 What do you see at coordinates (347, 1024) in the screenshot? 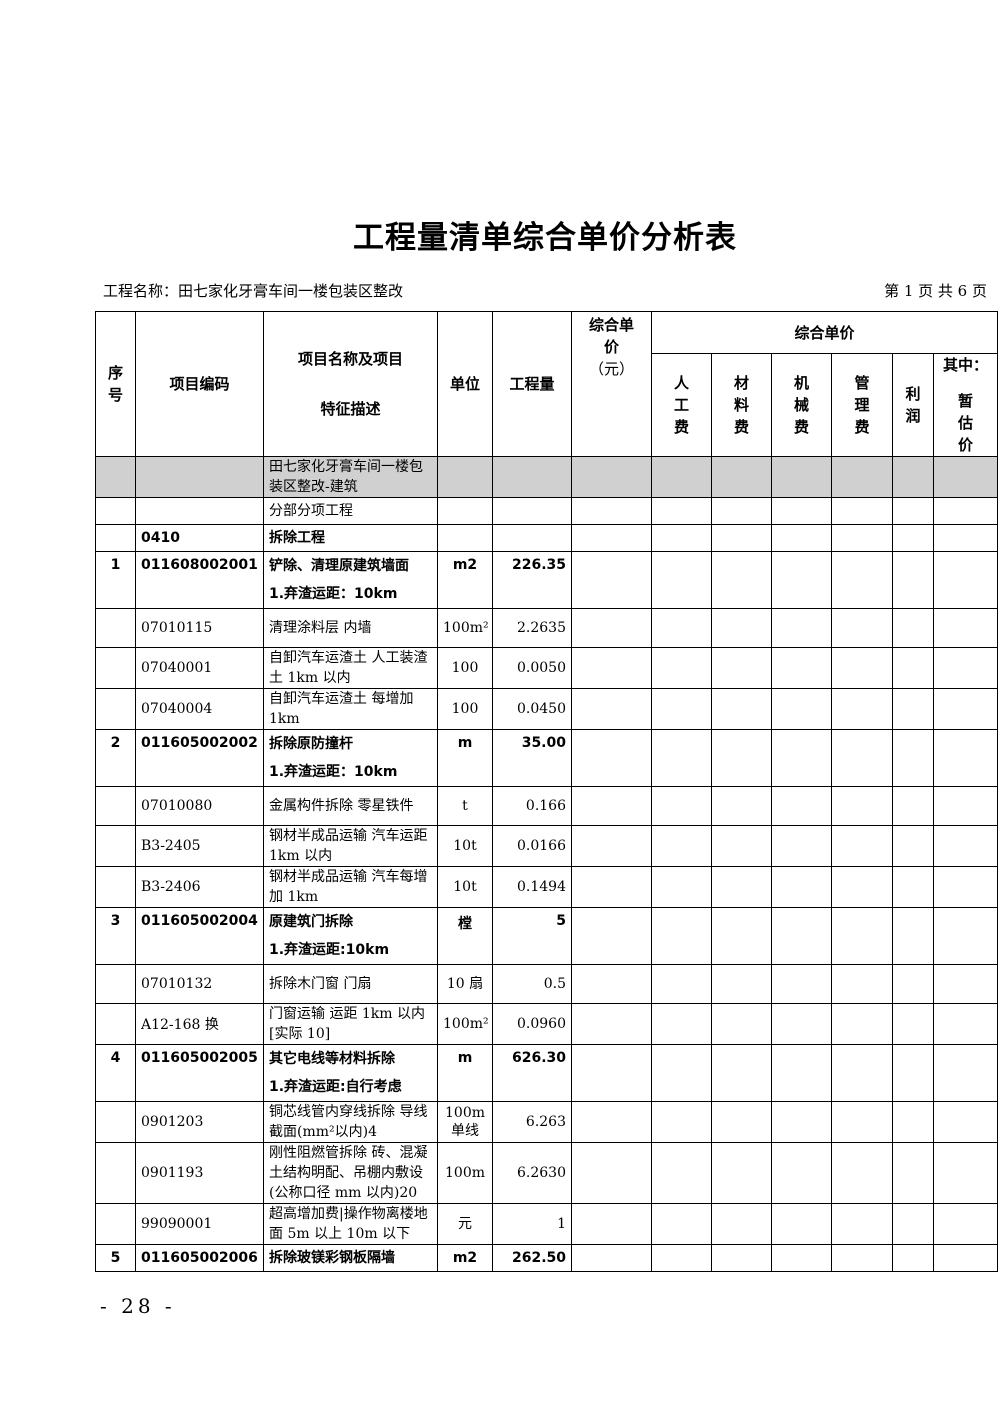
I see `item-name: 门窗运输 运距 1km 以内[实际 10]` at bounding box center [347, 1024].